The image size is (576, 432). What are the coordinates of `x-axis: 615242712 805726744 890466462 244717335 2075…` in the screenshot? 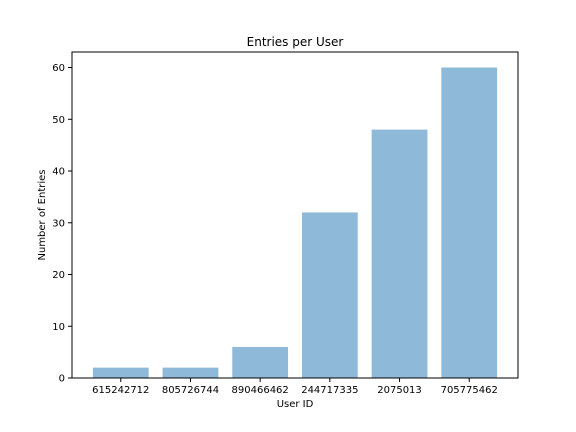 It's located at (295, 387).